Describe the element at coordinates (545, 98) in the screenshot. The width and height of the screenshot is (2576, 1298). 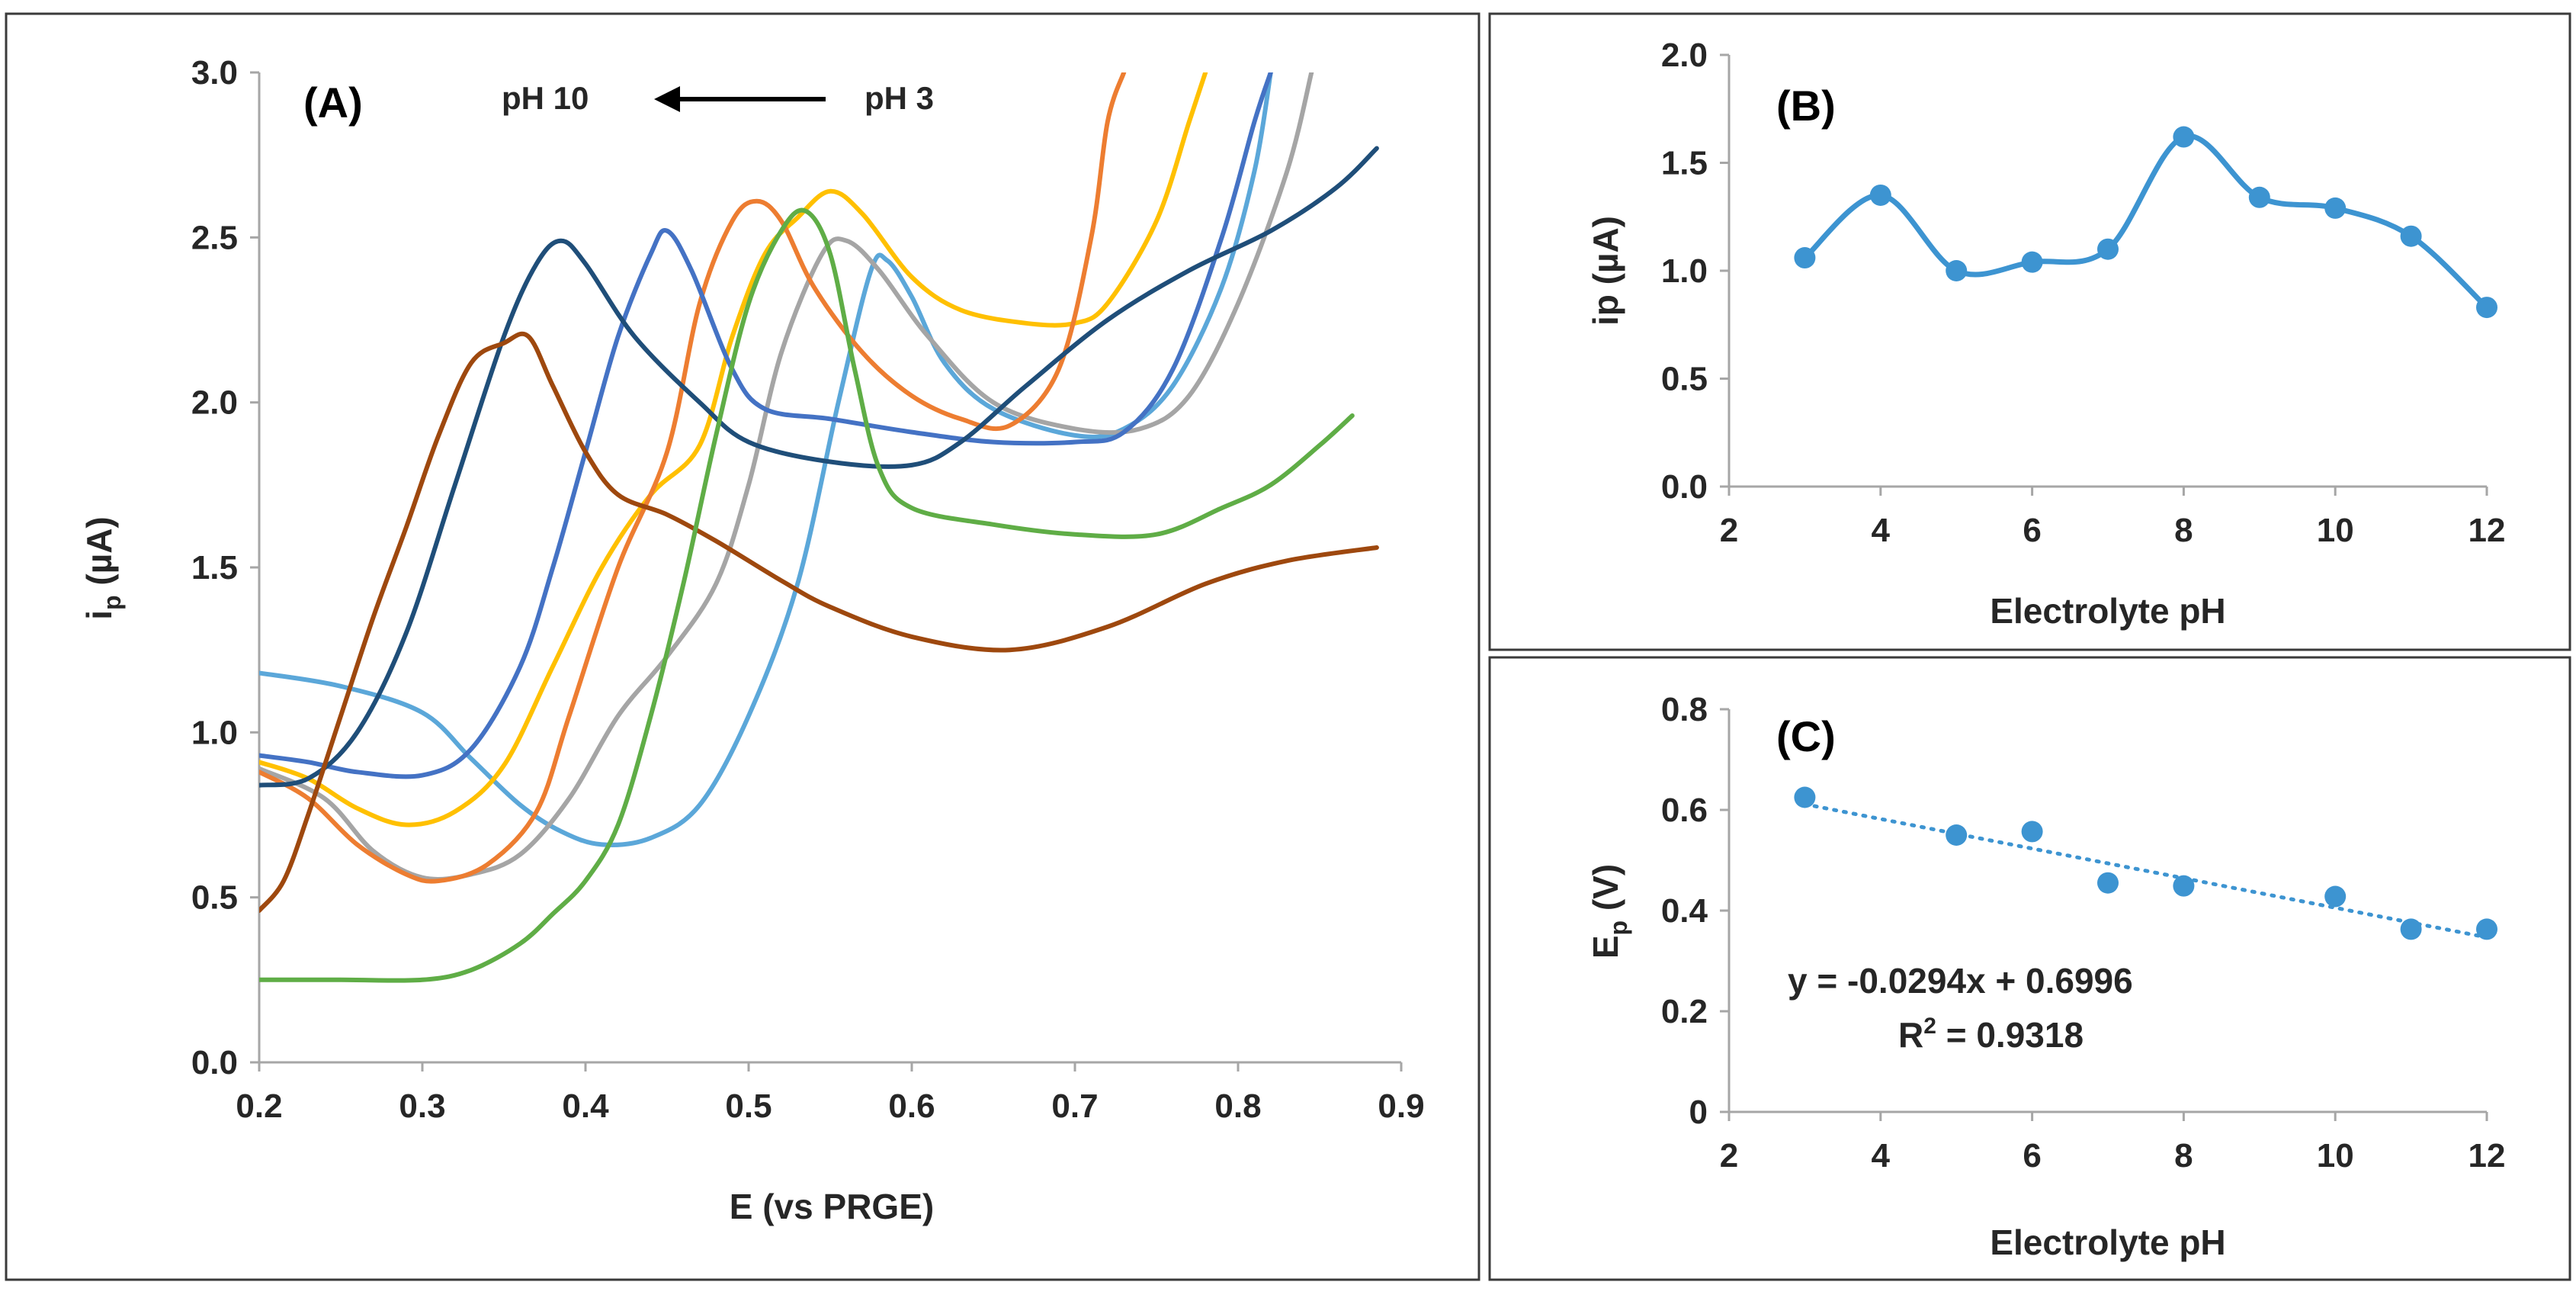
I see `annotation-ph10: pH 10` at that location.